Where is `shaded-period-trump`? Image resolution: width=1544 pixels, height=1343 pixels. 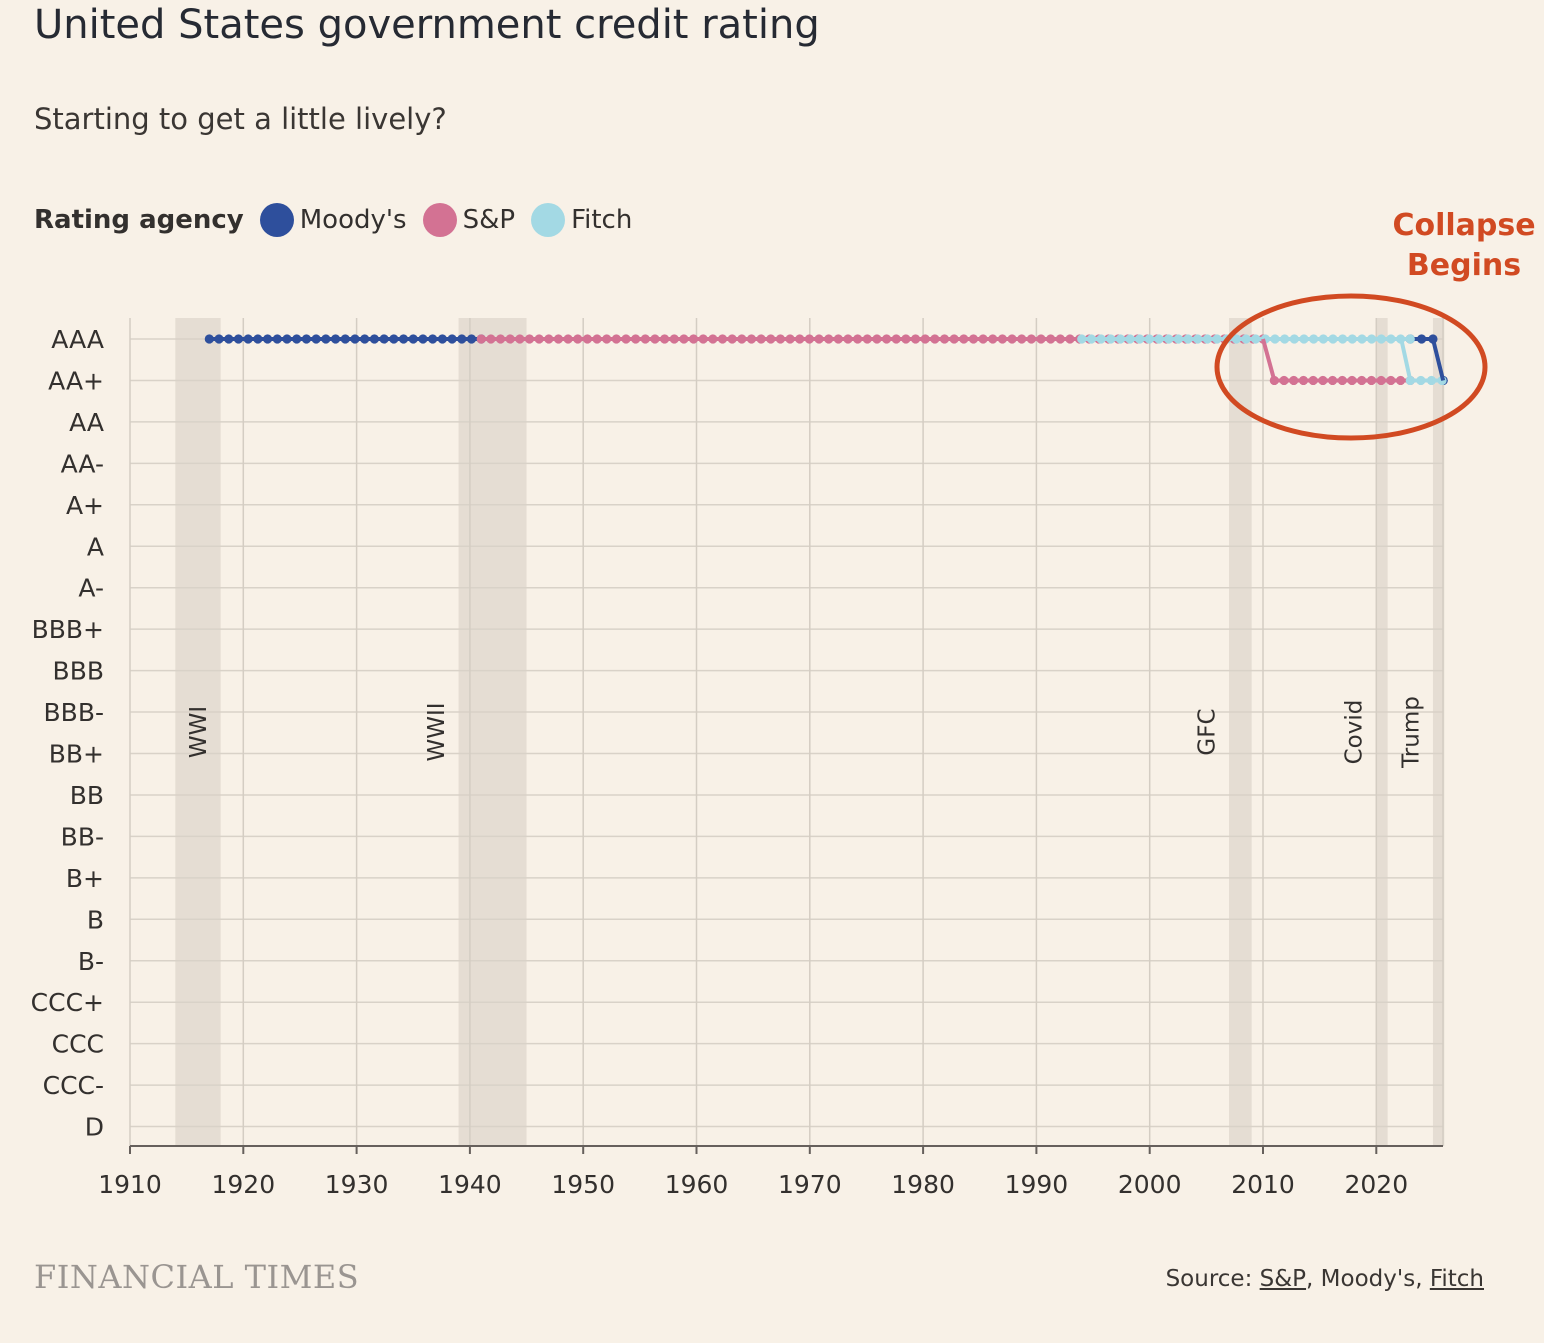
shaded-period-trump is located at coordinates (1438, 732).